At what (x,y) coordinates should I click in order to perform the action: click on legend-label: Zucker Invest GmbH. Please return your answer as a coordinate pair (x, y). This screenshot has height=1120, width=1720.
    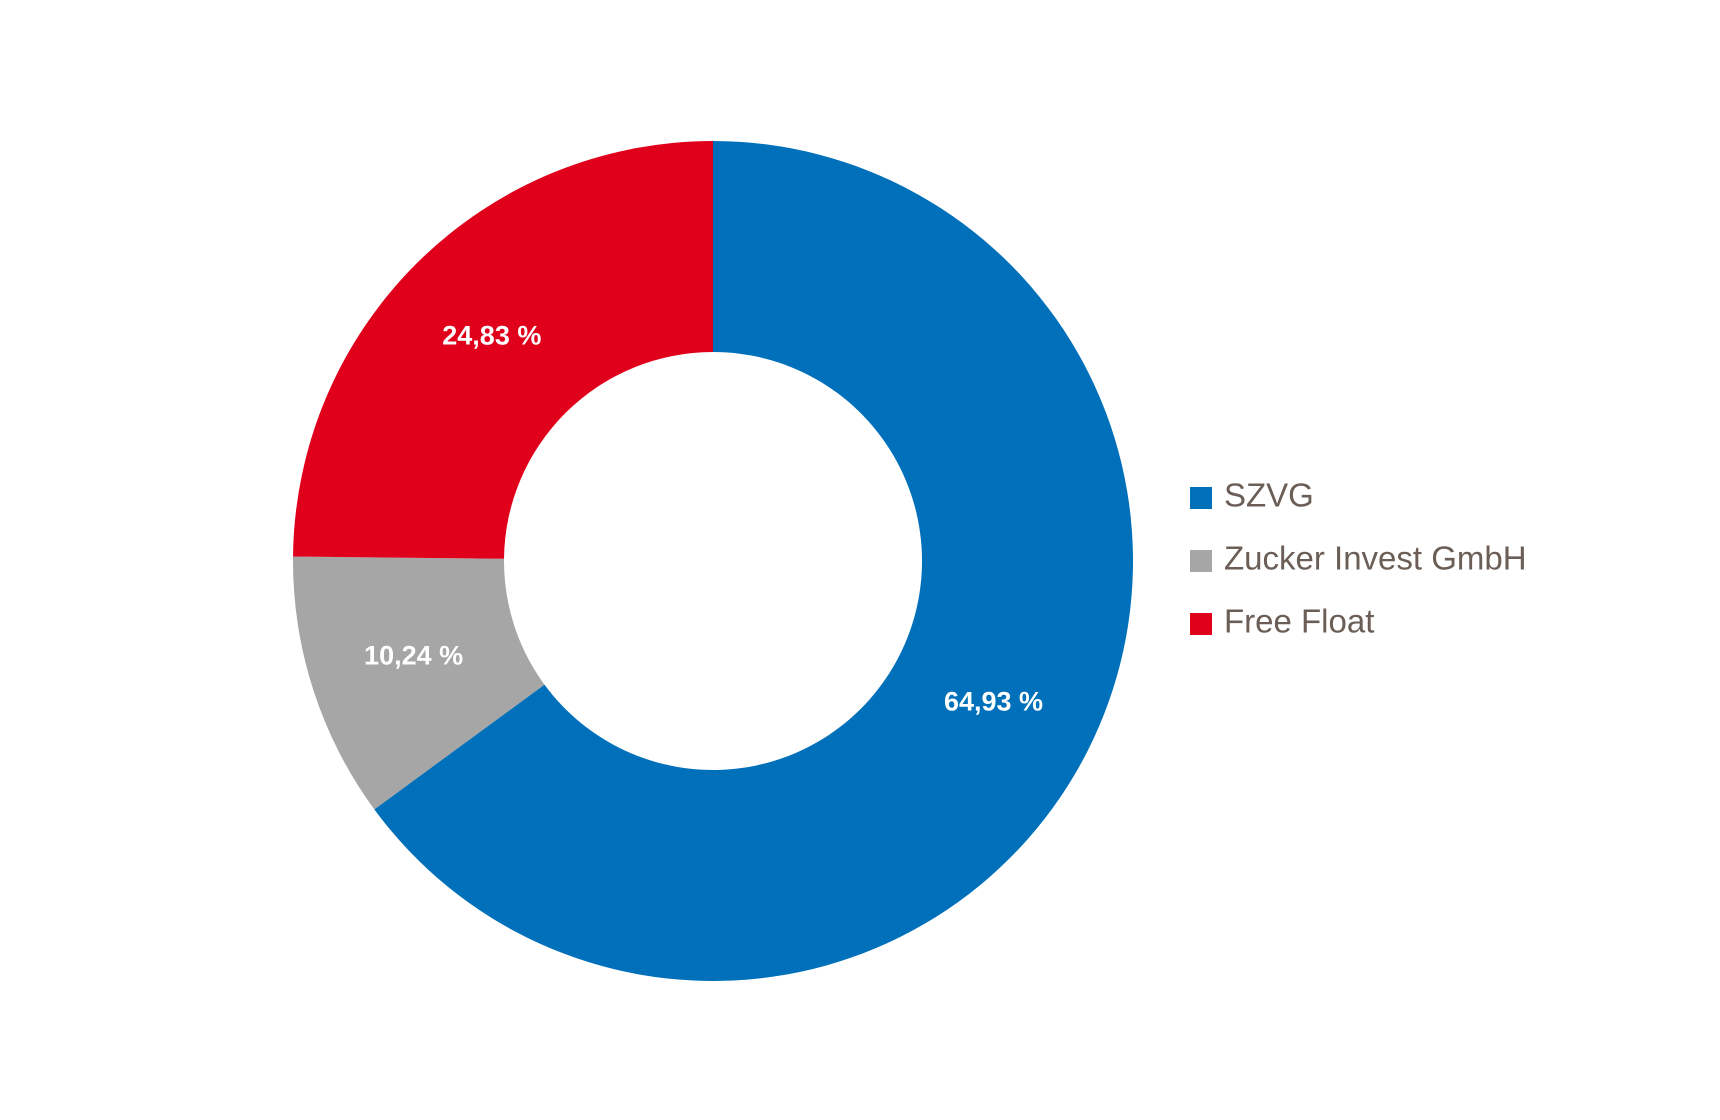
    Looking at the image, I should click on (1375, 558).